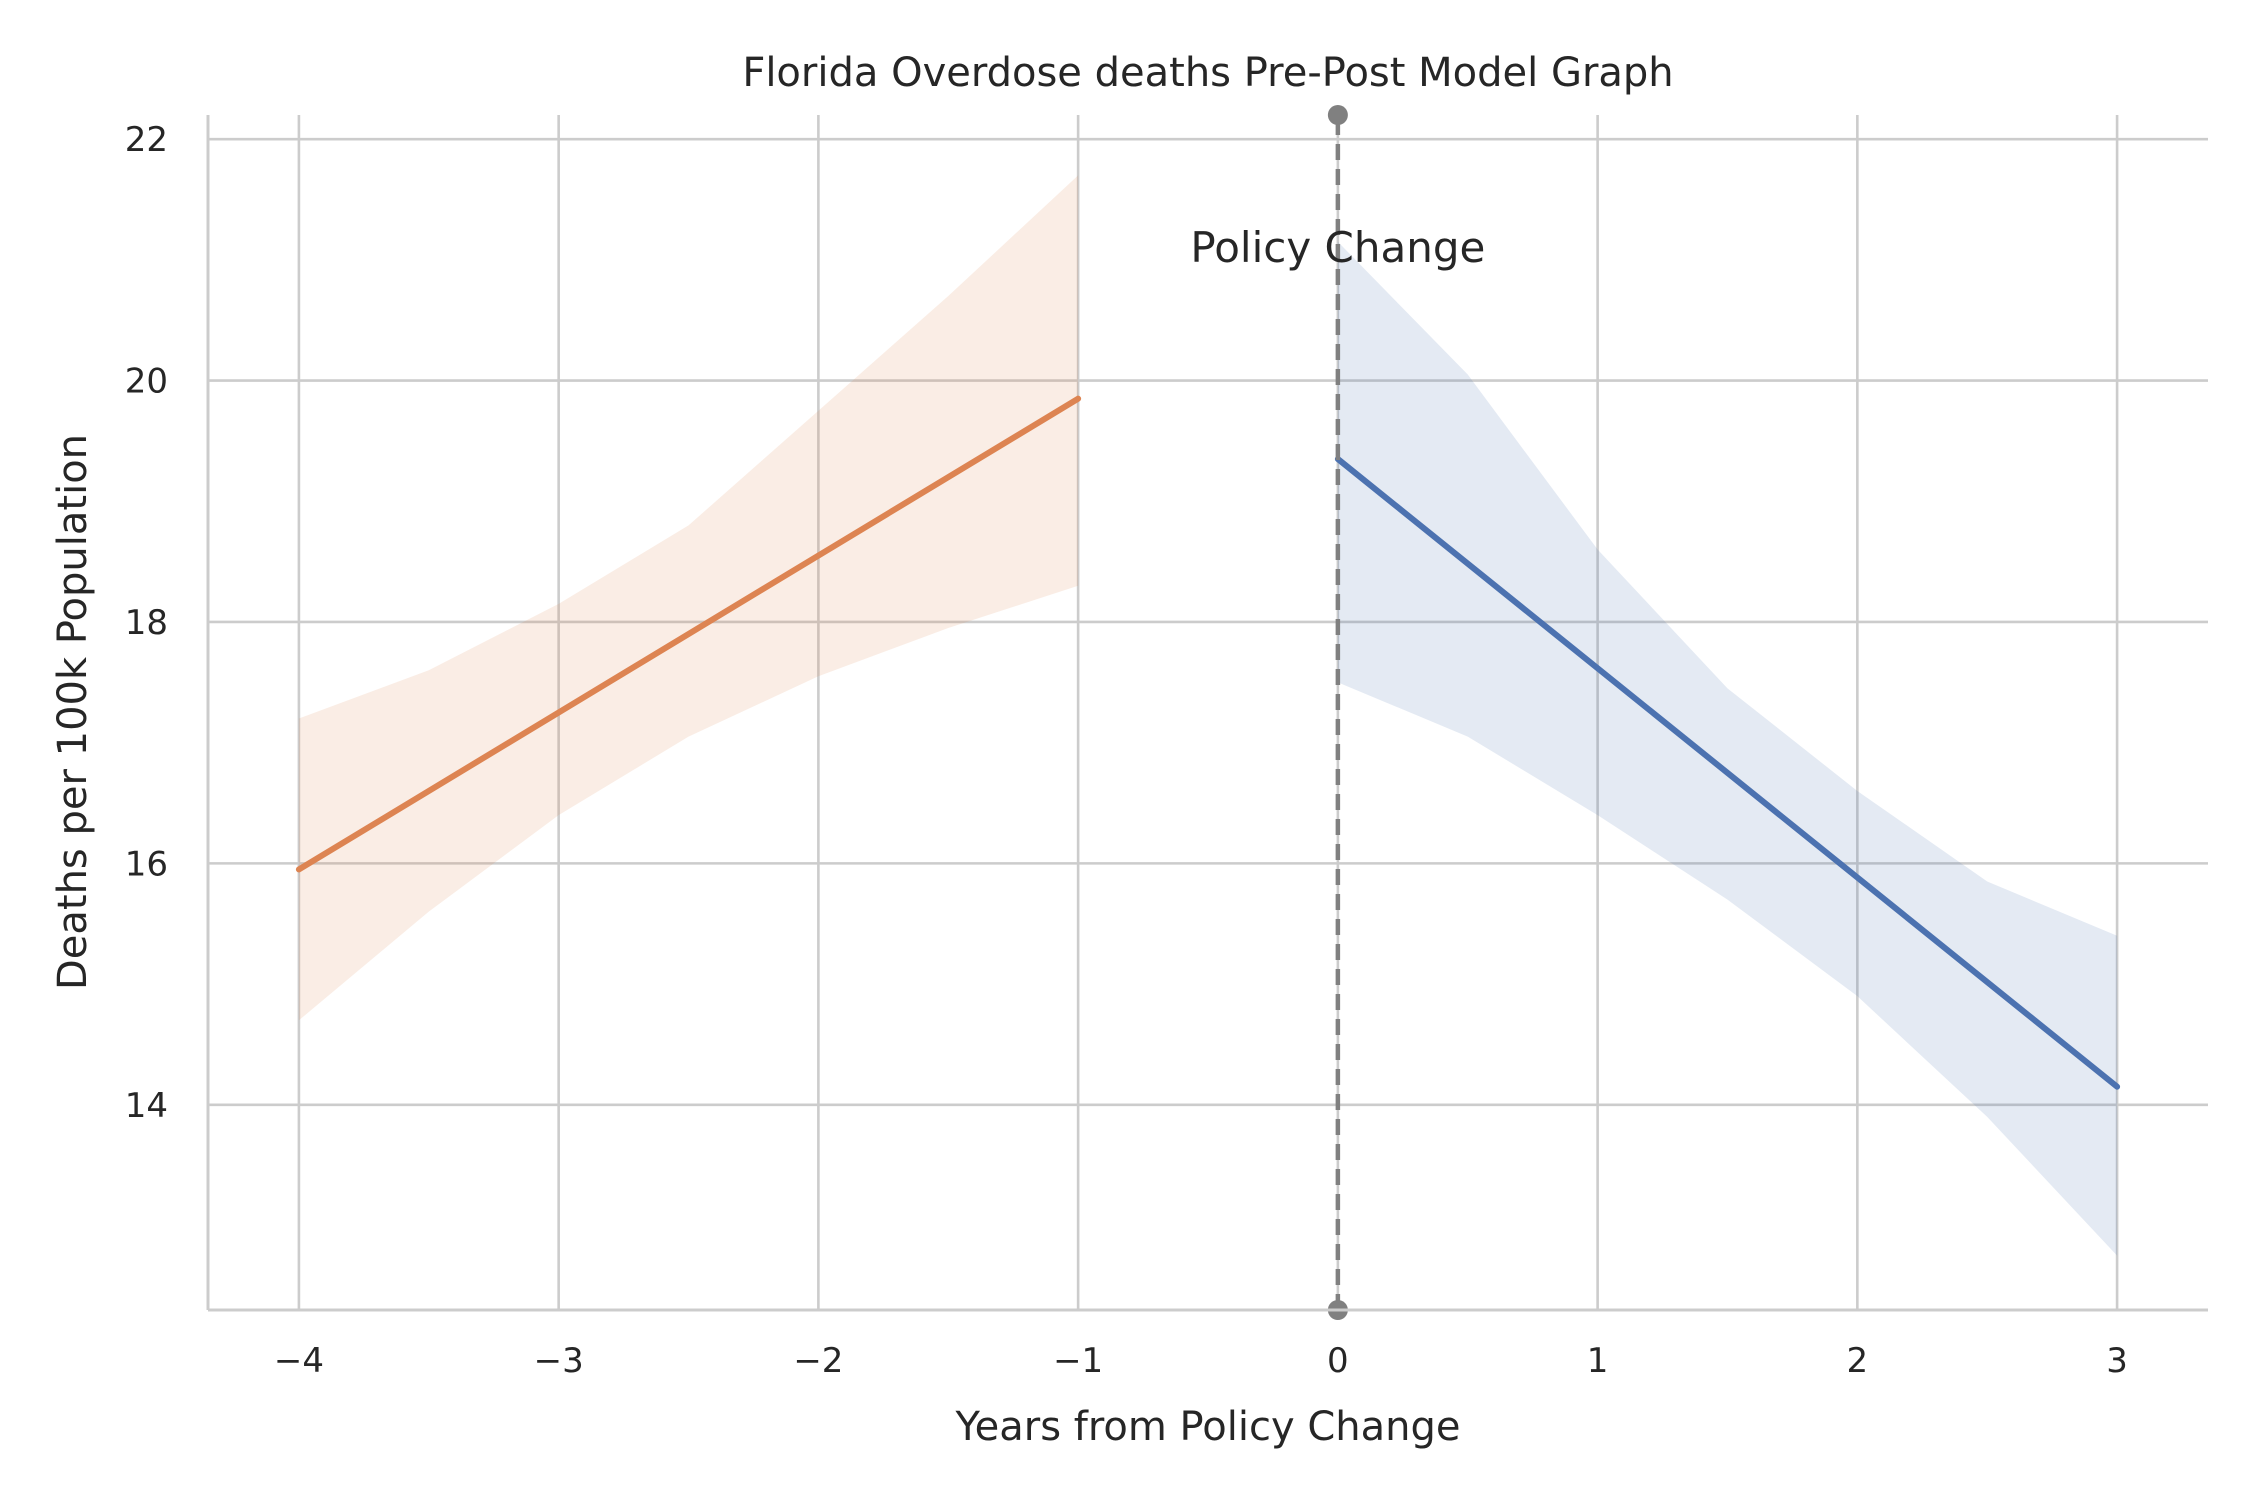 The image size is (2250, 1500). What do you see at coordinates (146, 1106) in the screenshot?
I see `y-tick-label: 14` at bounding box center [146, 1106].